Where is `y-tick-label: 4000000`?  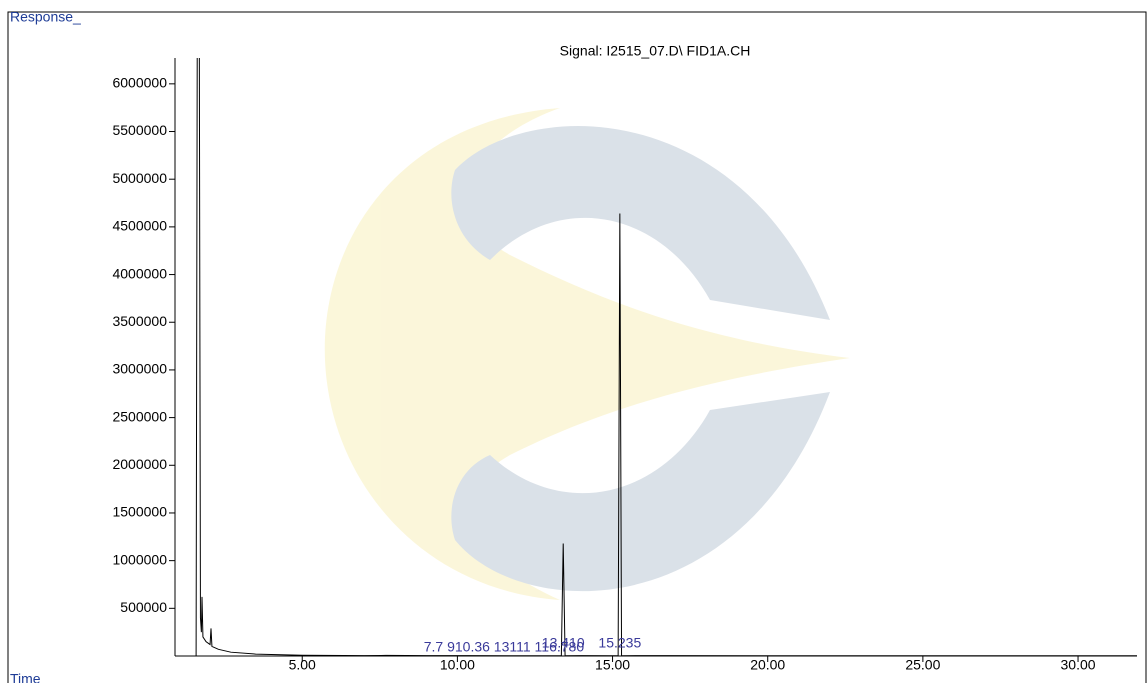
y-tick-label: 4000000 is located at coordinates (139, 273).